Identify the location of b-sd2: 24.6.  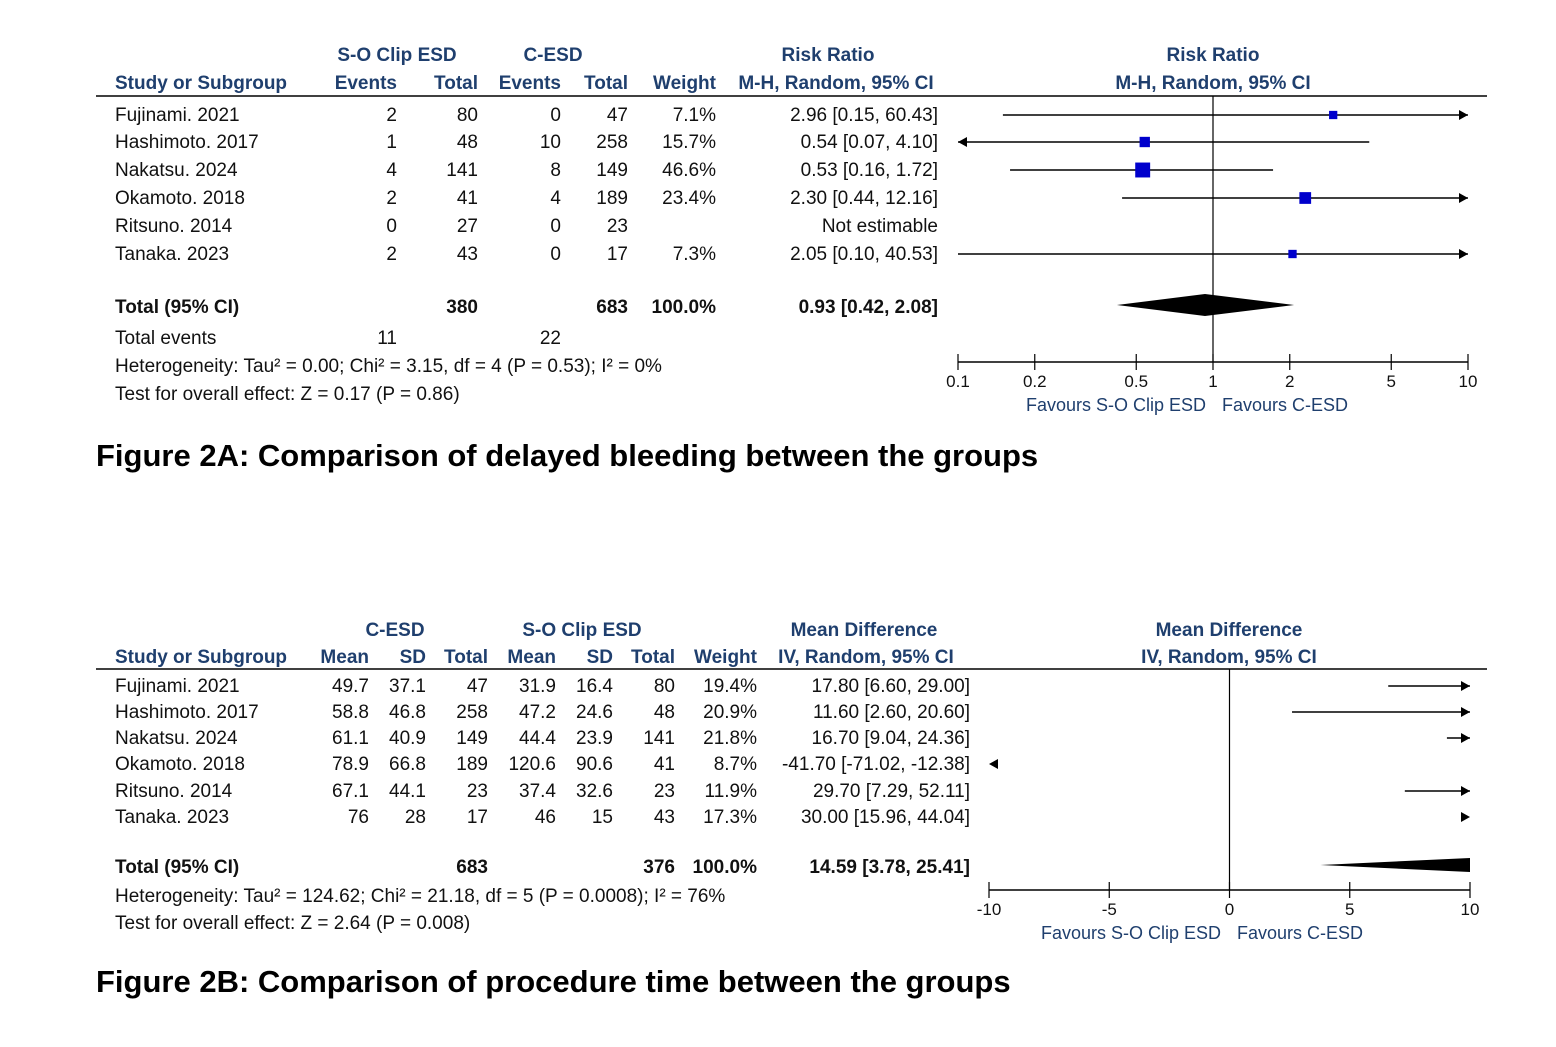
(594, 712).